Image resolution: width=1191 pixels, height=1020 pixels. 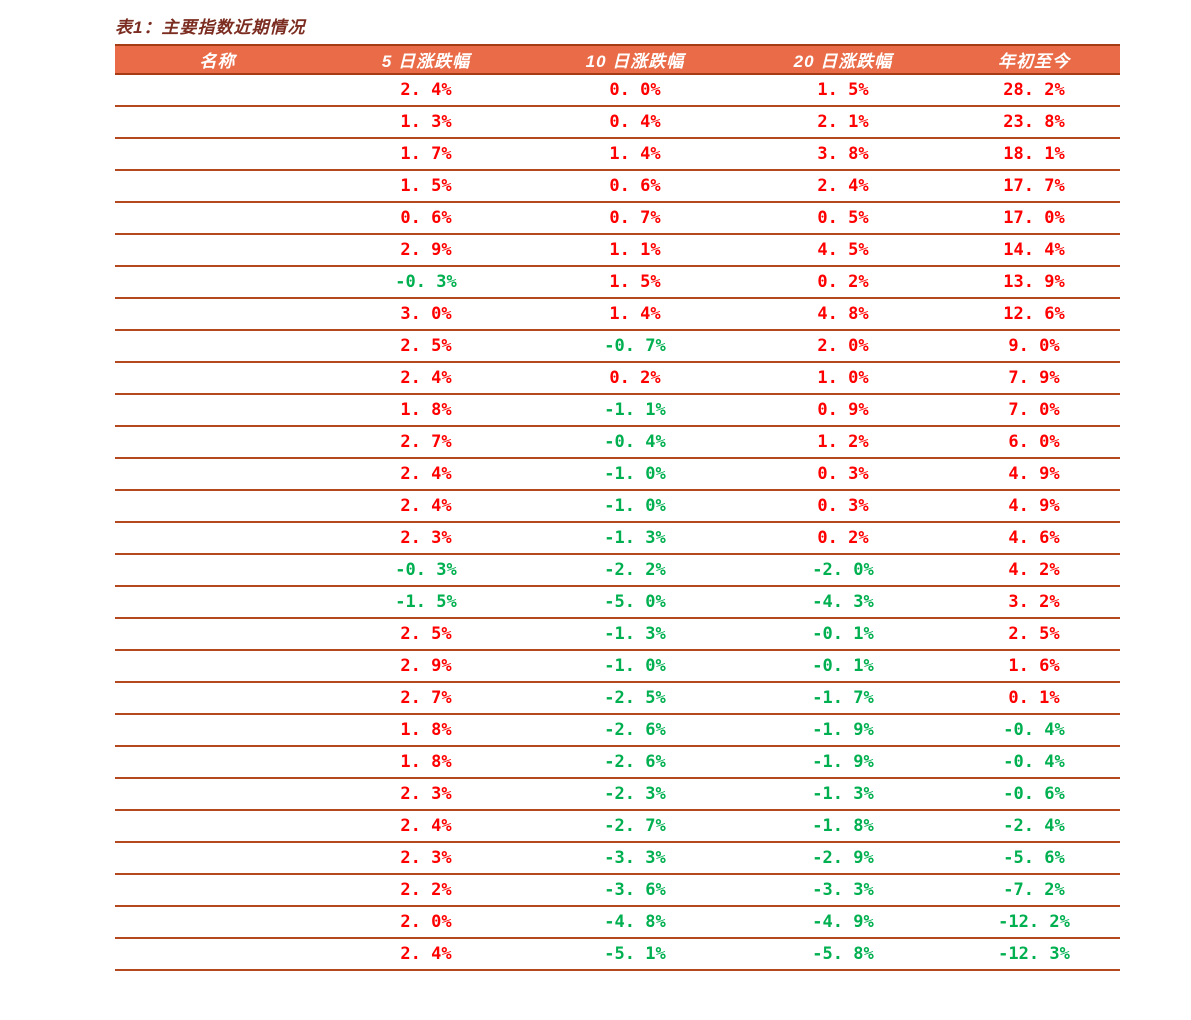 What do you see at coordinates (1034, 314) in the screenshot?
I see `value-cell: 12. 6%` at bounding box center [1034, 314].